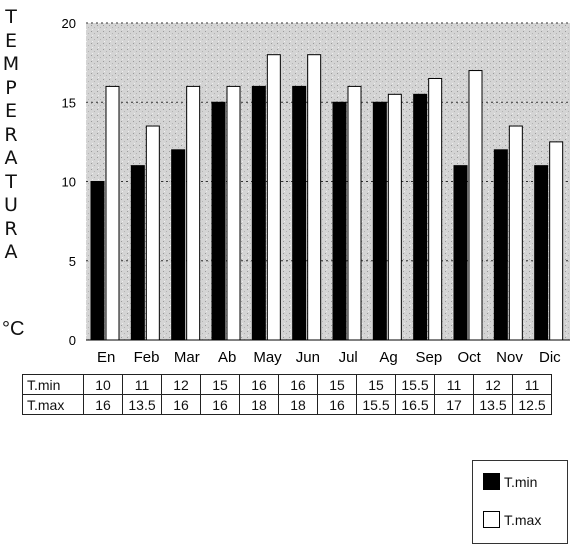 The width and height of the screenshot is (572, 546). I want to click on table-cell: 16.5, so click(415, 404).